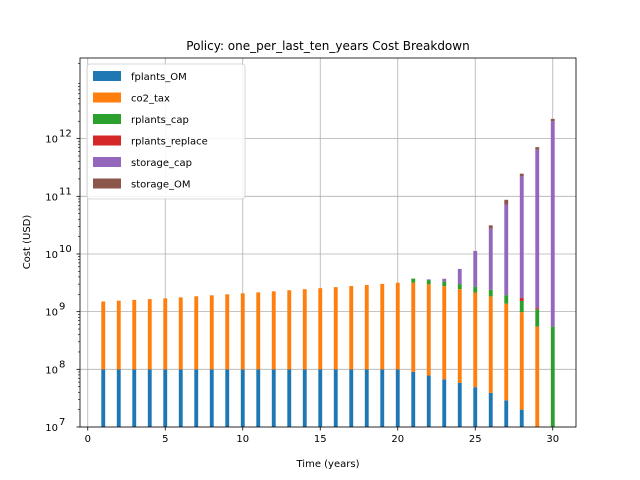 The image size is (640, 480). Describe the element at coordinates (161, 163) in the screenshot. I see `legend-label: storage_cap` at that location.